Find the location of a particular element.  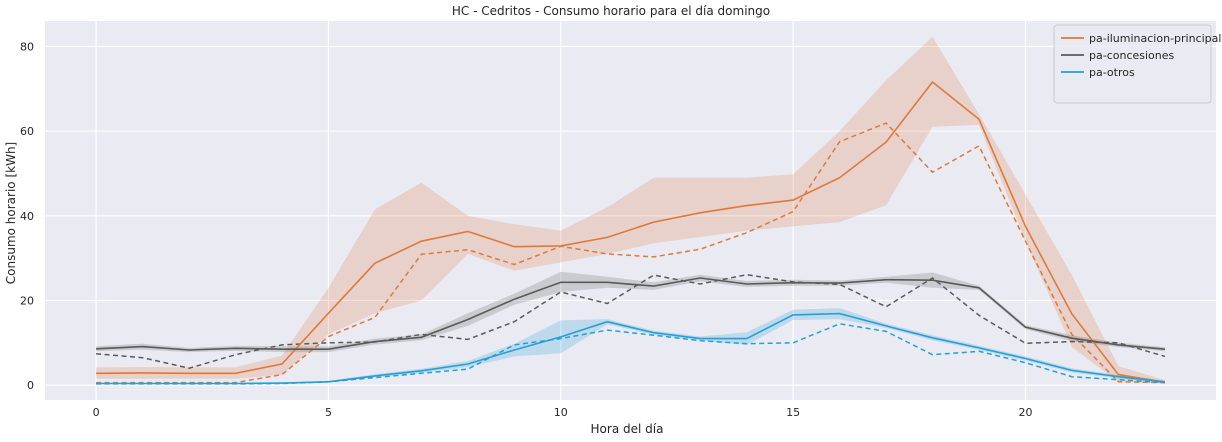

legend-label: pa-iluminacion-principal is located at coordinates (1155, 38).